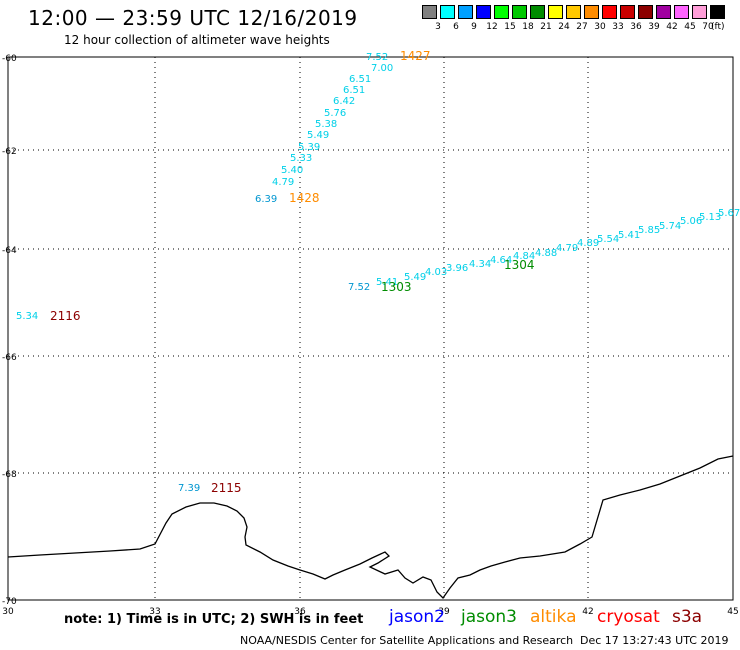  I want to click on legend-swatch-label: 39, so click(654, 27).